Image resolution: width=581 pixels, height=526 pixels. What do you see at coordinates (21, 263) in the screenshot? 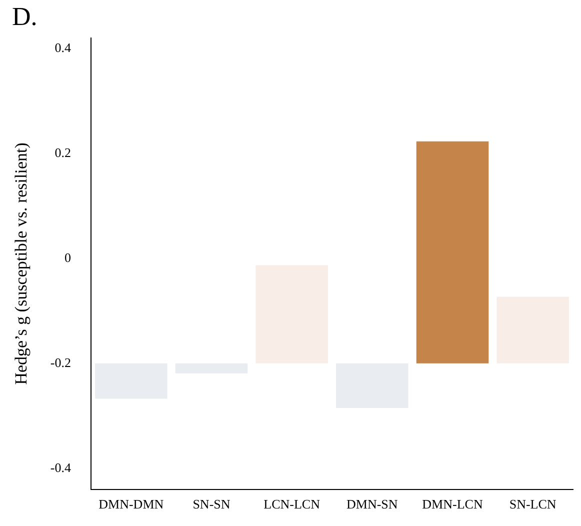
I see `y-axis-title: Hedge’s g (susceptible vs. resilient)` at bounding box center [21, 263].